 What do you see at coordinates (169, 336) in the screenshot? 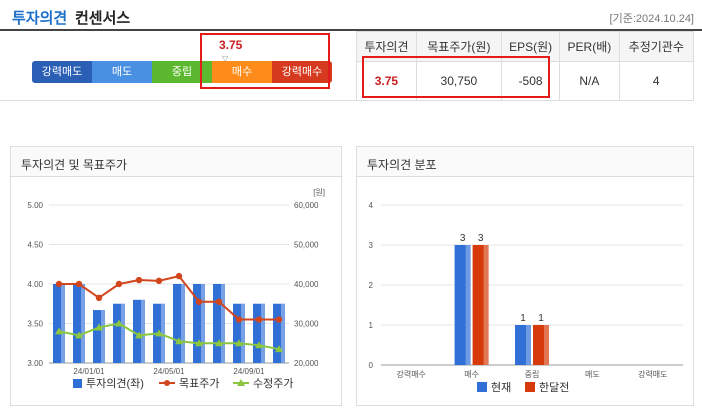
I see `adjusted-price-line` at bounding box center [169, 336].